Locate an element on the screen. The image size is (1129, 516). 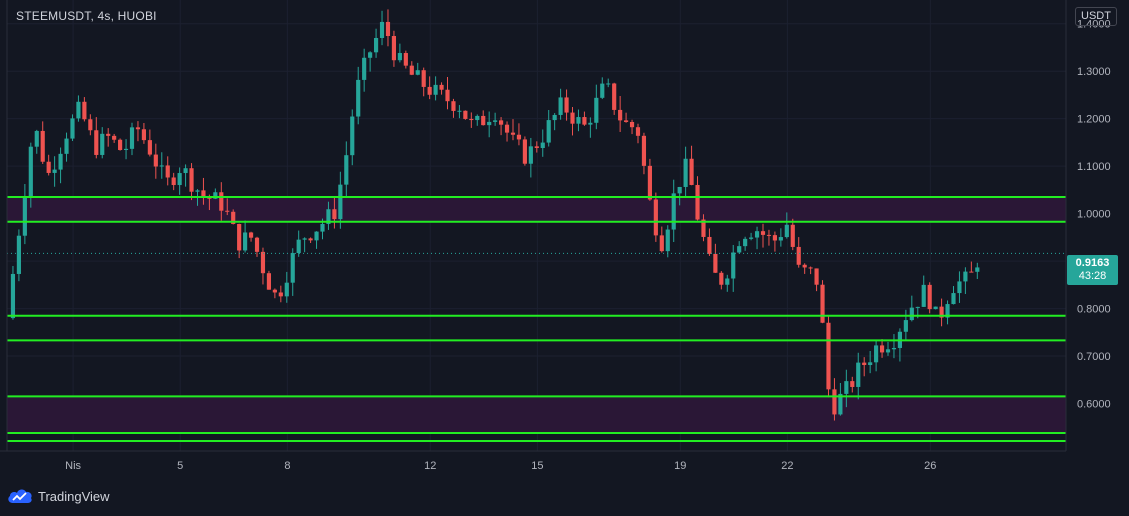
currency-badge: USDT is located at coordinates (1096, 16).